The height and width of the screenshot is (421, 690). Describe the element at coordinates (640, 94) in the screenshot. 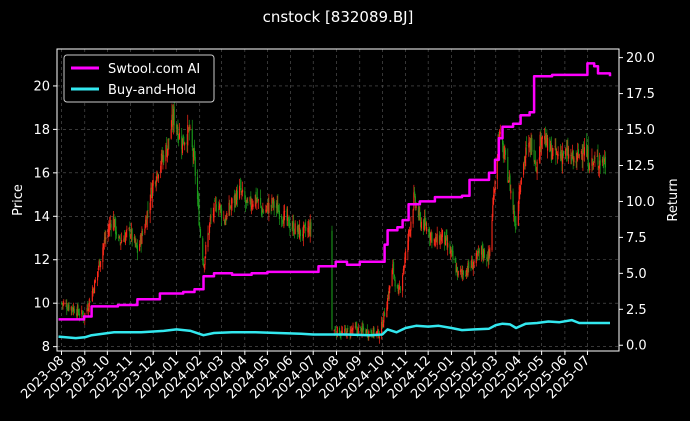

I see `y2-tick-label: 17.5` at that location.